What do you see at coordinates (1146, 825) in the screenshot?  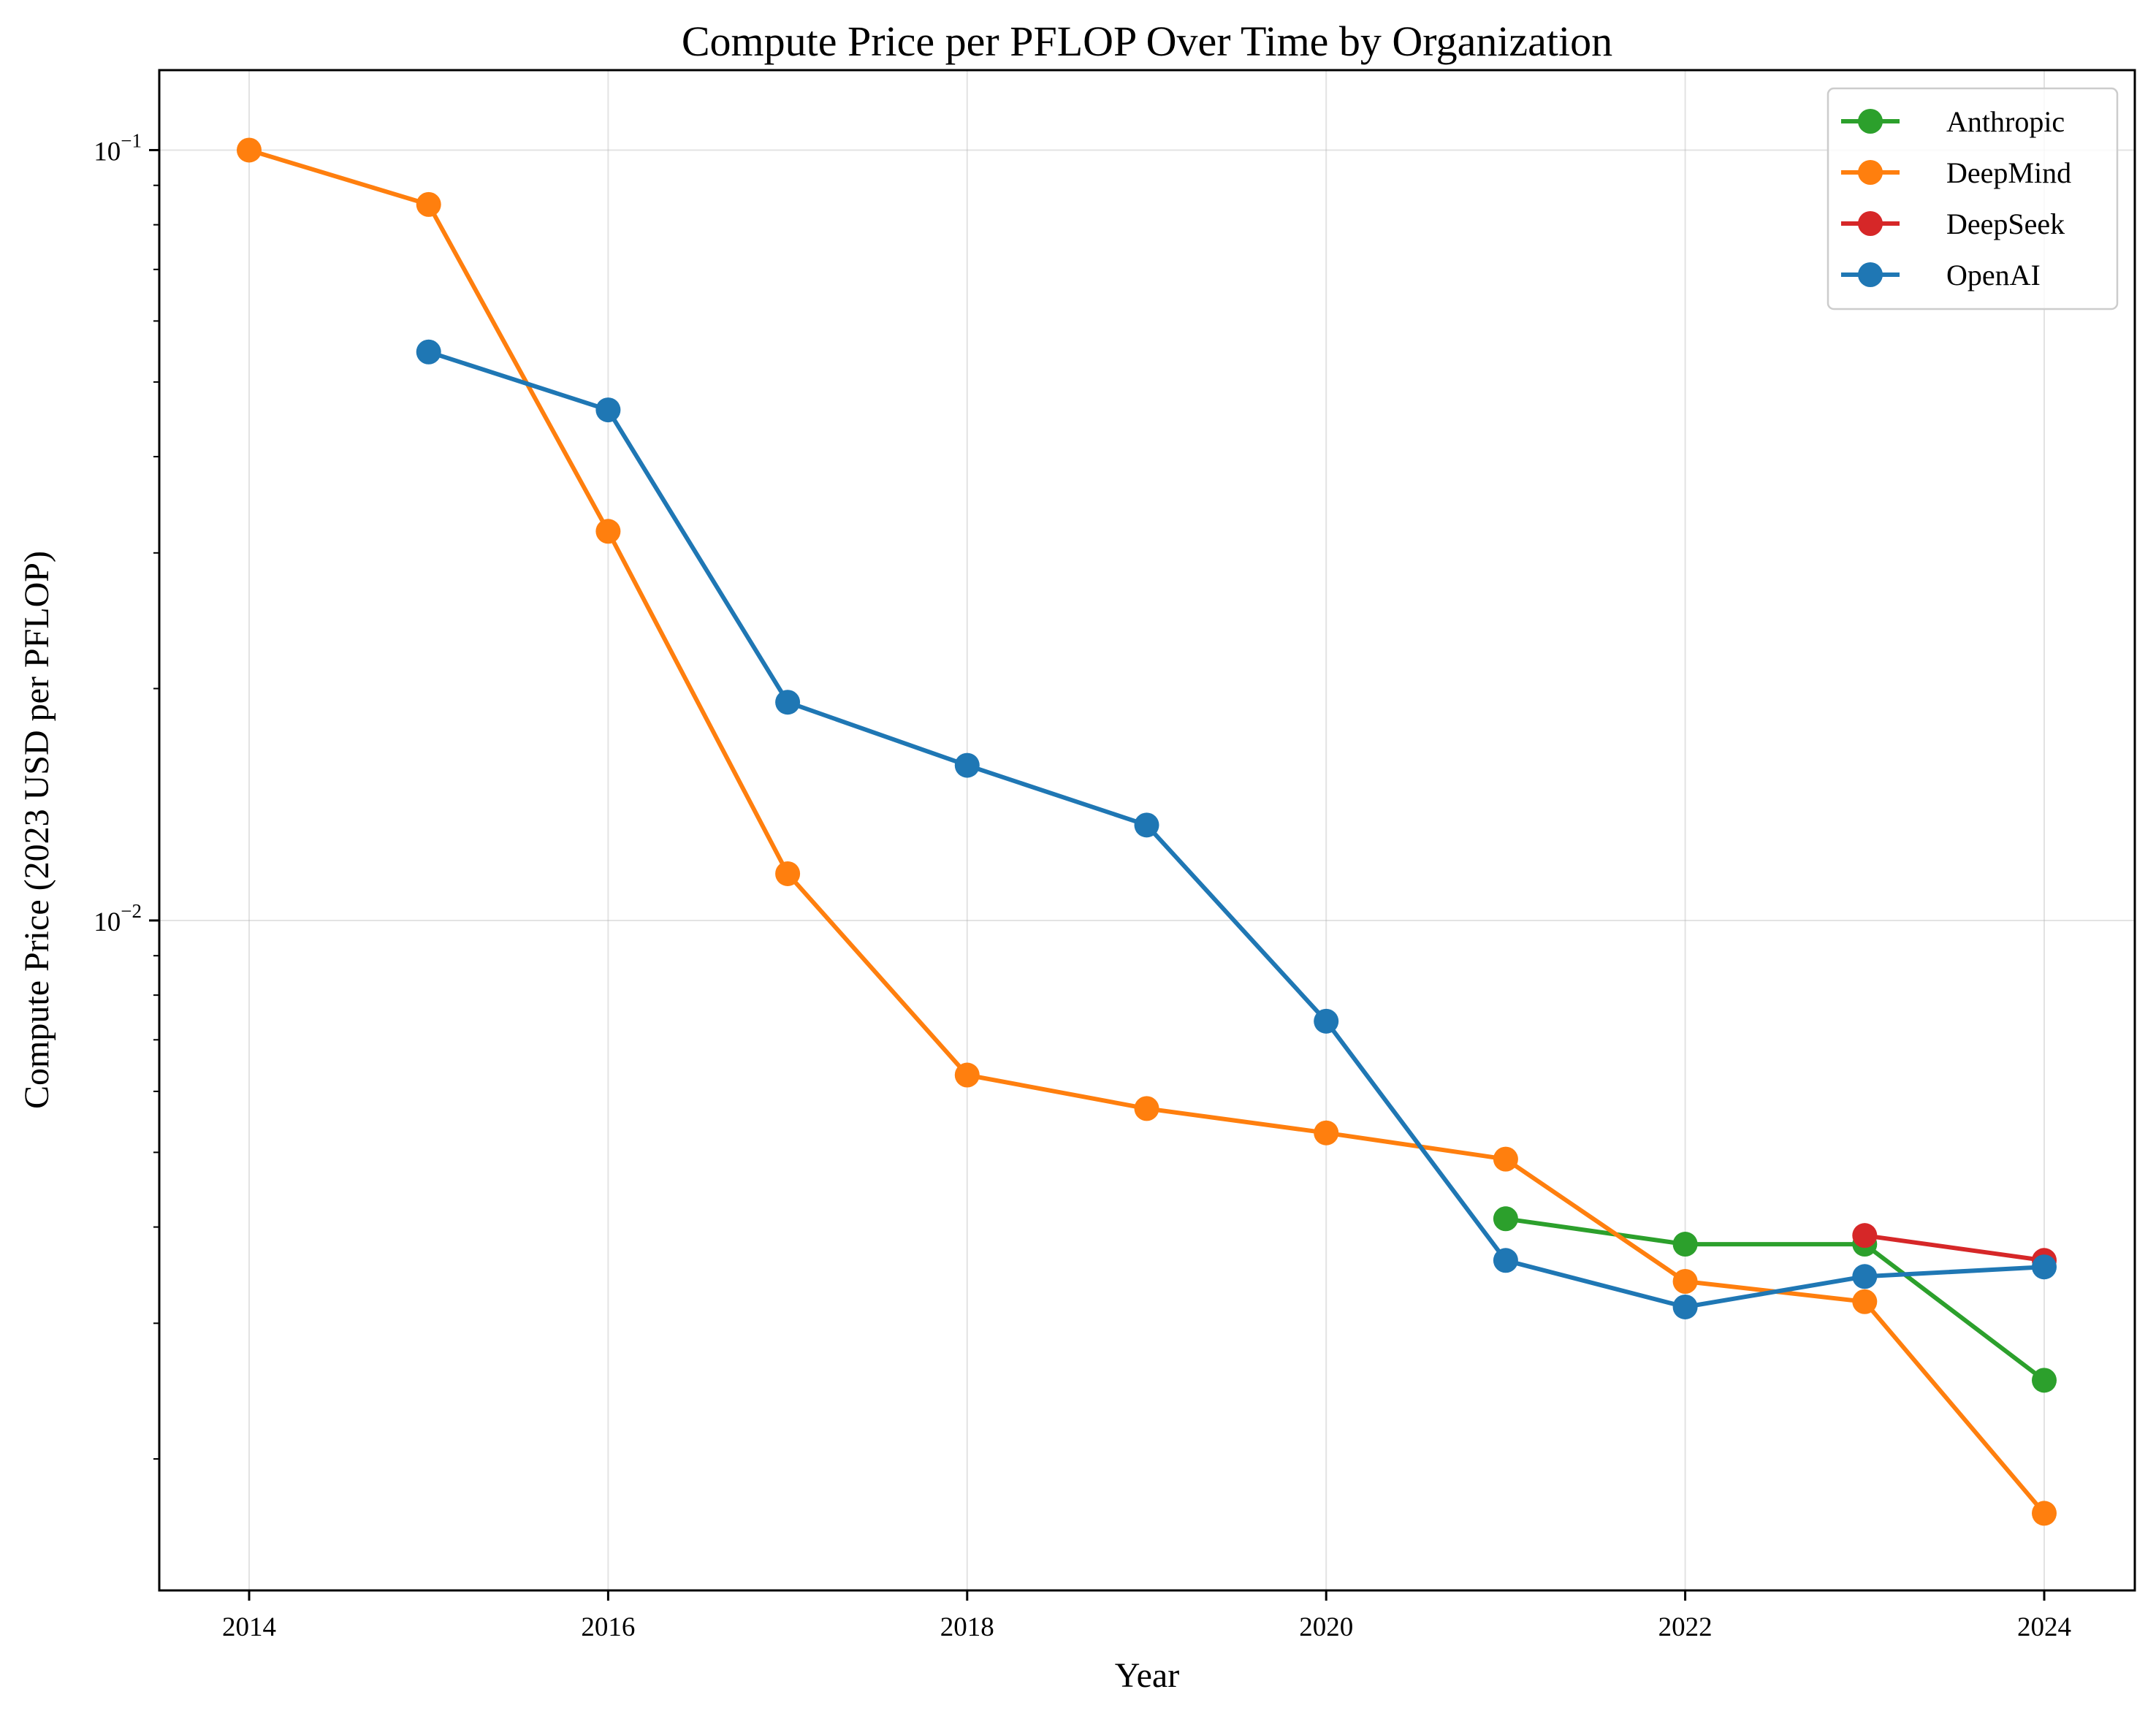 I see `openai-point-2019` at bounding box center [1146, 825].